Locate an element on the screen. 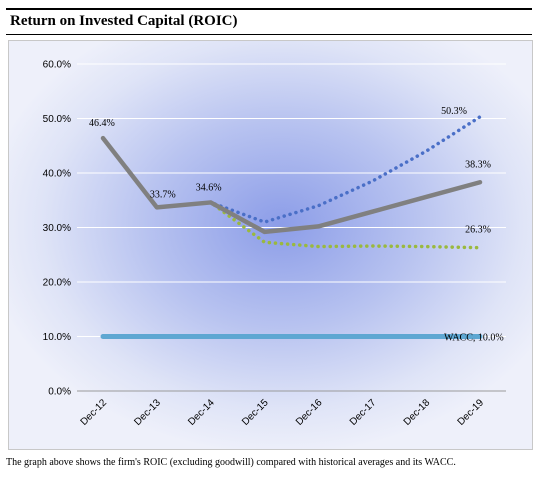  data-label: 38.3% is located at coordinates (478, 164).